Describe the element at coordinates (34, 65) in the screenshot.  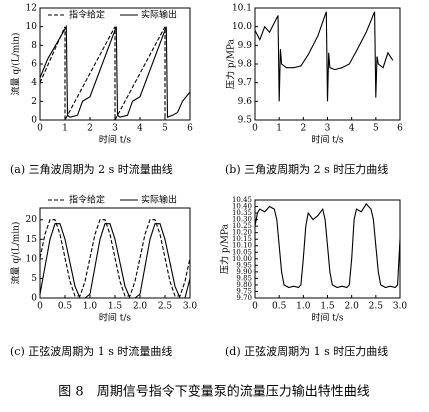
I see `y-tick-label: 6` at that location.